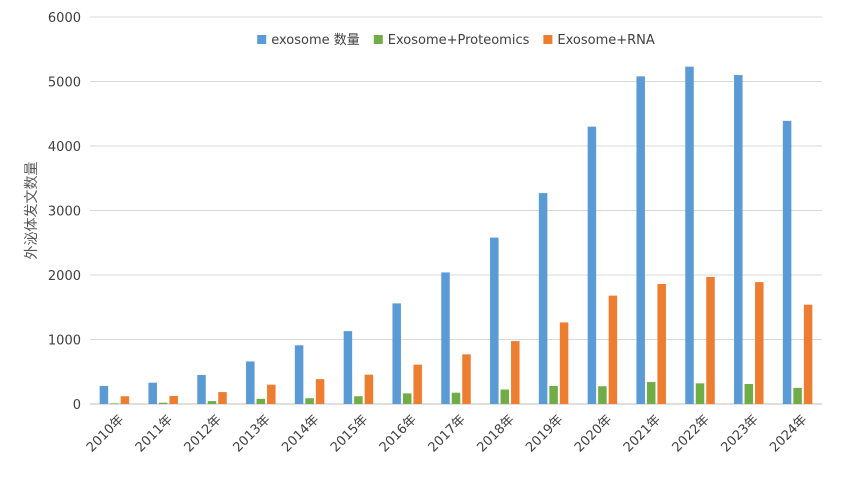 This screenshot has width=849, height=498. I want to click on legend-label: Exosome+Proteomics, so click(459, 40).